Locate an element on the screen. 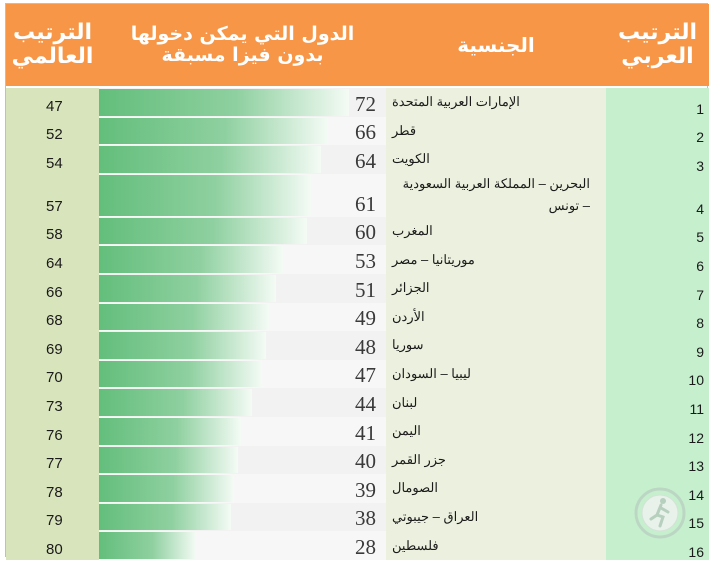  visa-free-count-cell: 51 is located at coordinates (242, 288).